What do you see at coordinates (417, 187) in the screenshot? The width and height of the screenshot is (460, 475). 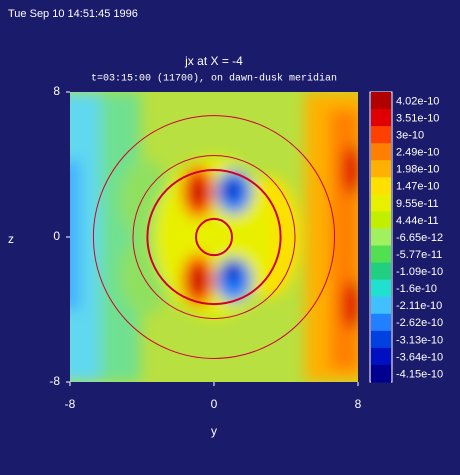 I see `colorbar-label: 1.47e-10` at bounding box center [417, 187].